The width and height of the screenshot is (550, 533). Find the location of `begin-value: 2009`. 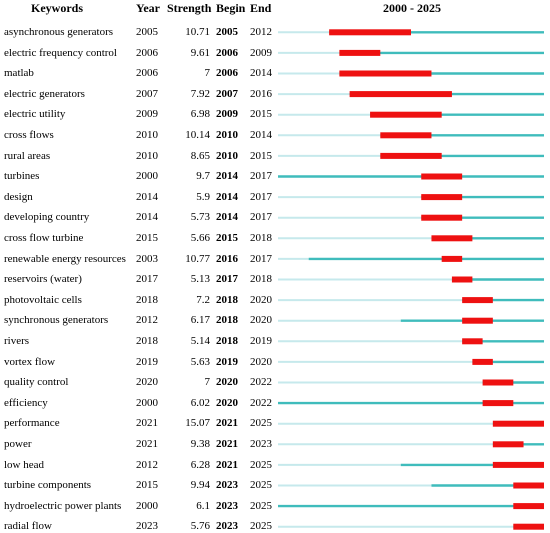

begin-value: 2009 is located at coordinates (227, 114).